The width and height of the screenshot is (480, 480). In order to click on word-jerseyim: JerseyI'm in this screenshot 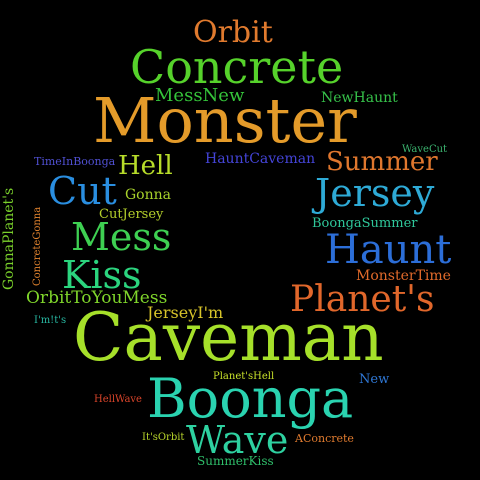, I will do `click(185, 312)`.